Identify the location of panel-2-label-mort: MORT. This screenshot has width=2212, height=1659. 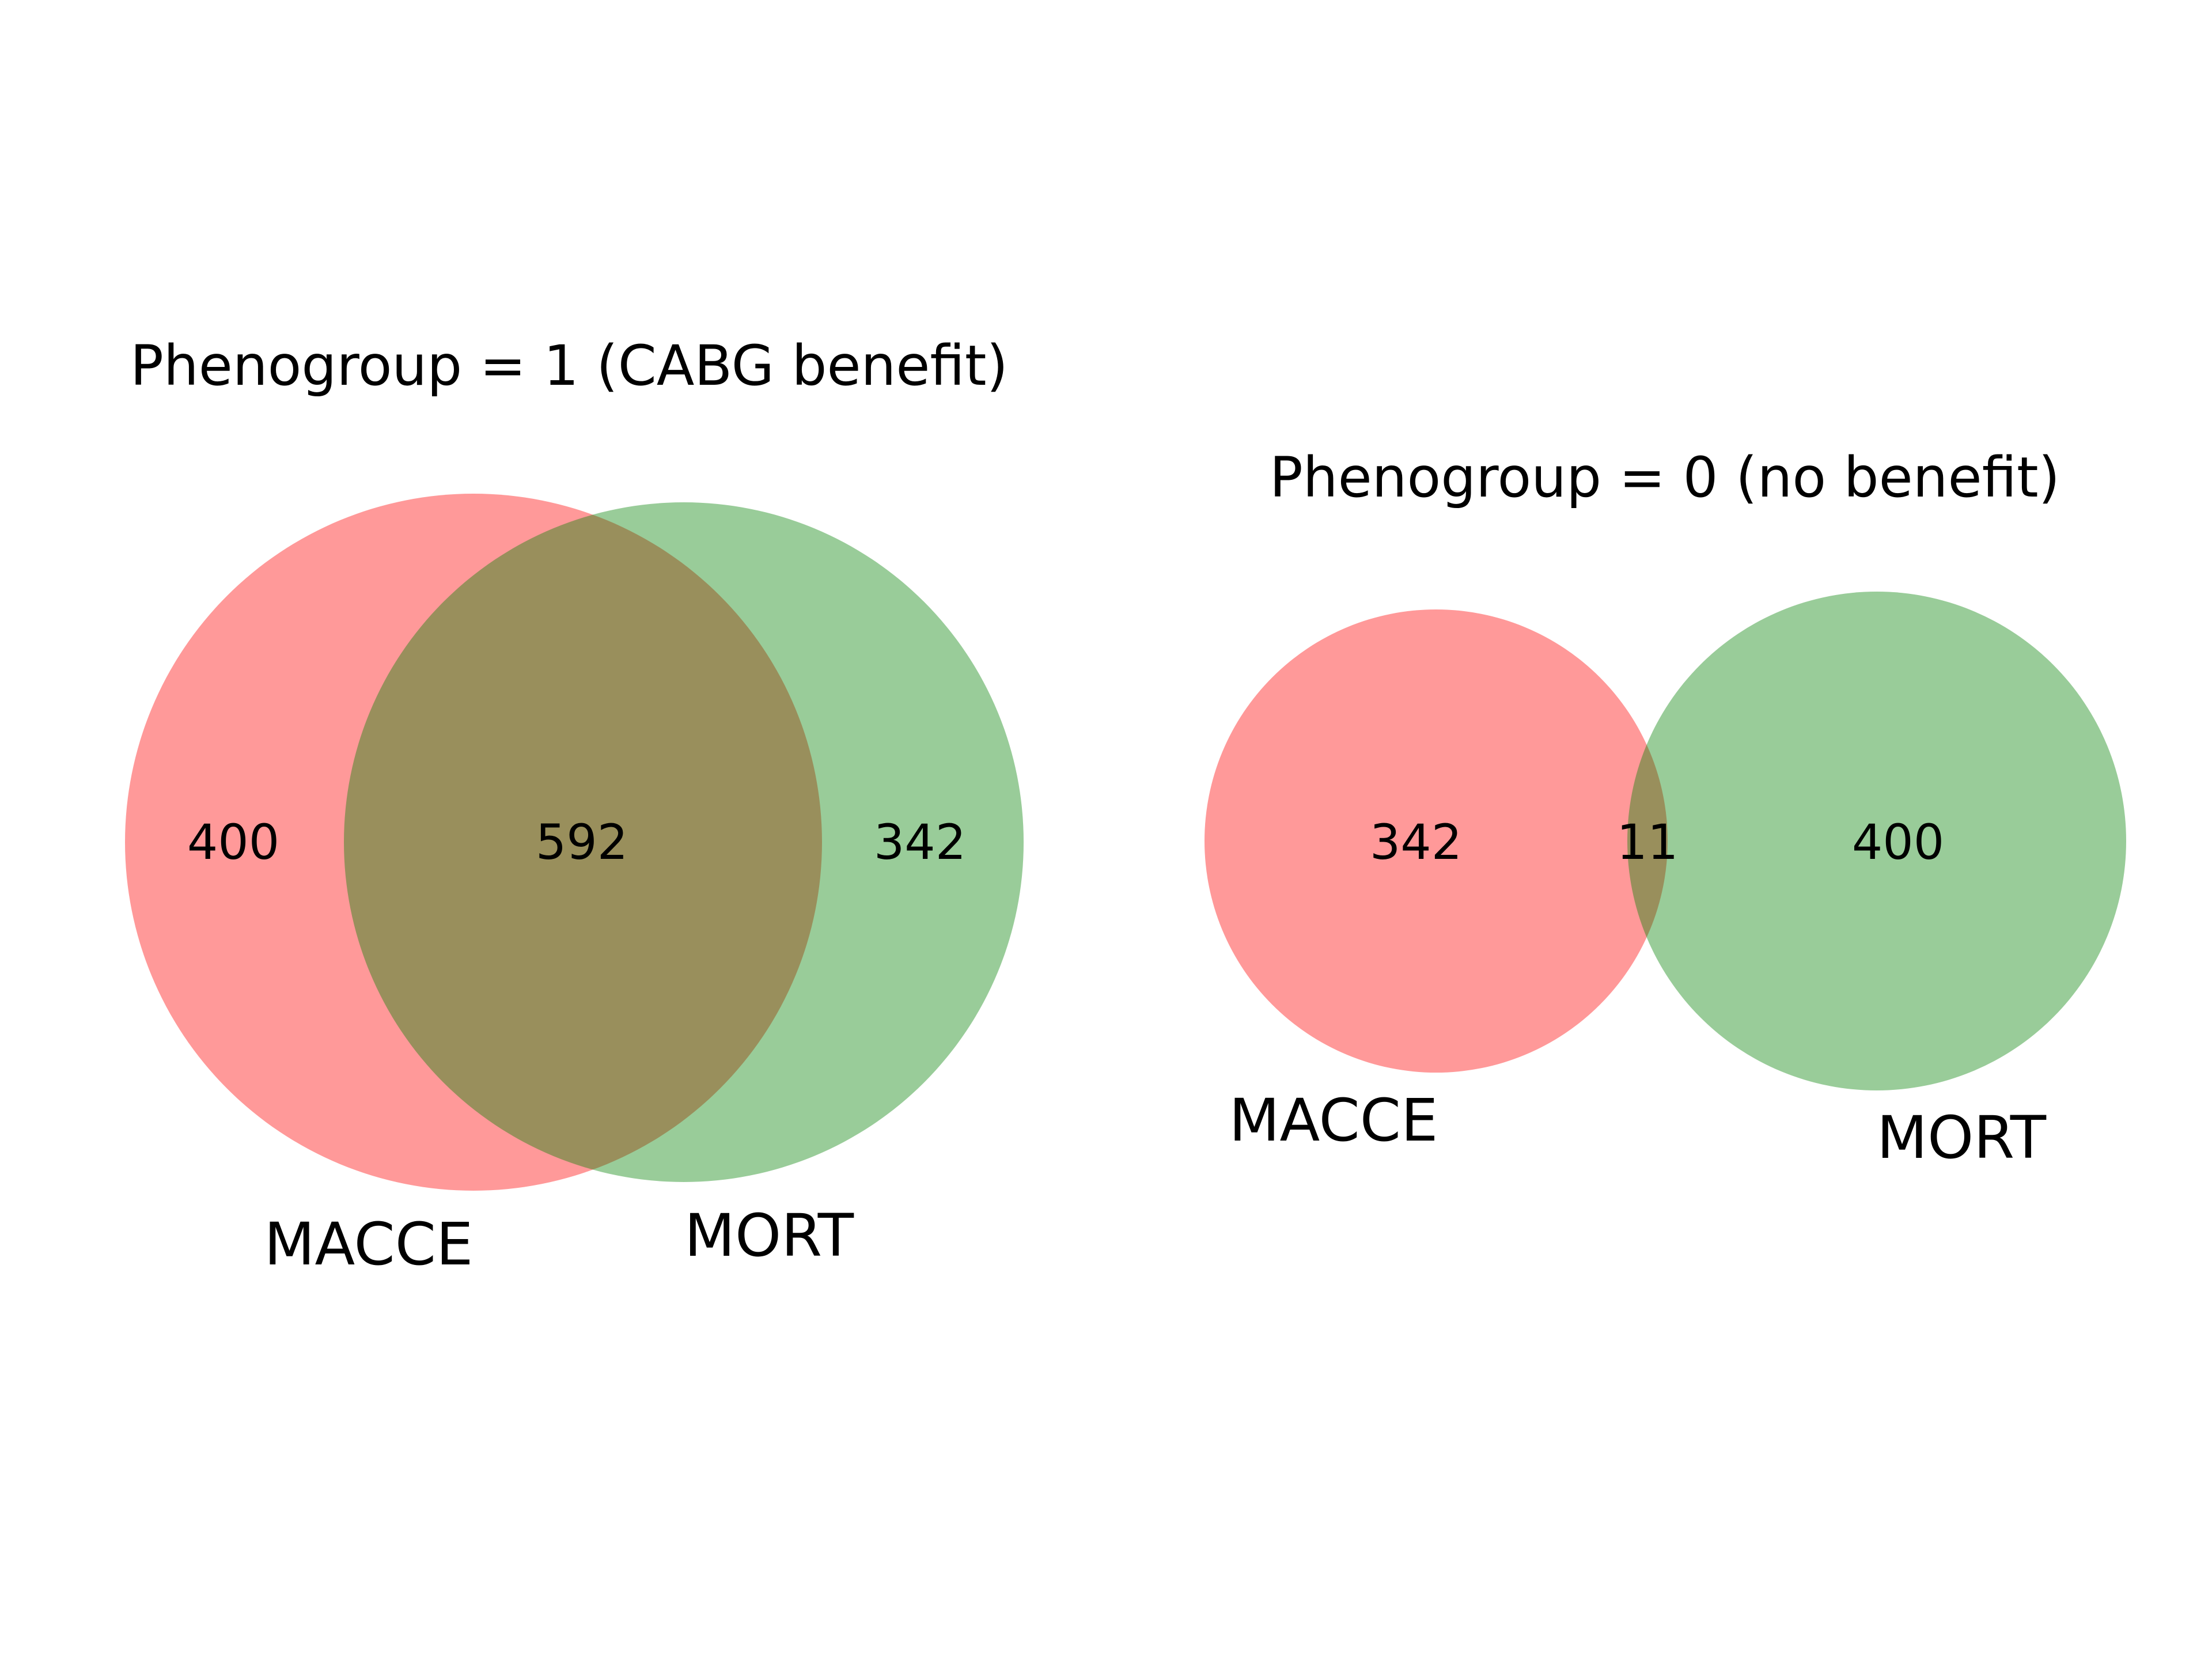
(1962, 1138).